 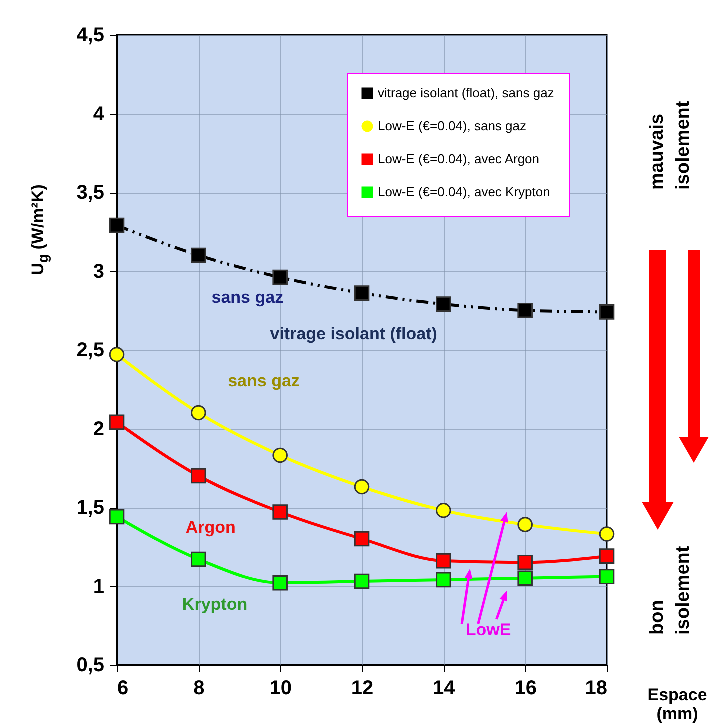 What do you see at coordinates (98, 429) in the screenshot?
I see `y-tick-label: 2` at bounding box center [98, 429].